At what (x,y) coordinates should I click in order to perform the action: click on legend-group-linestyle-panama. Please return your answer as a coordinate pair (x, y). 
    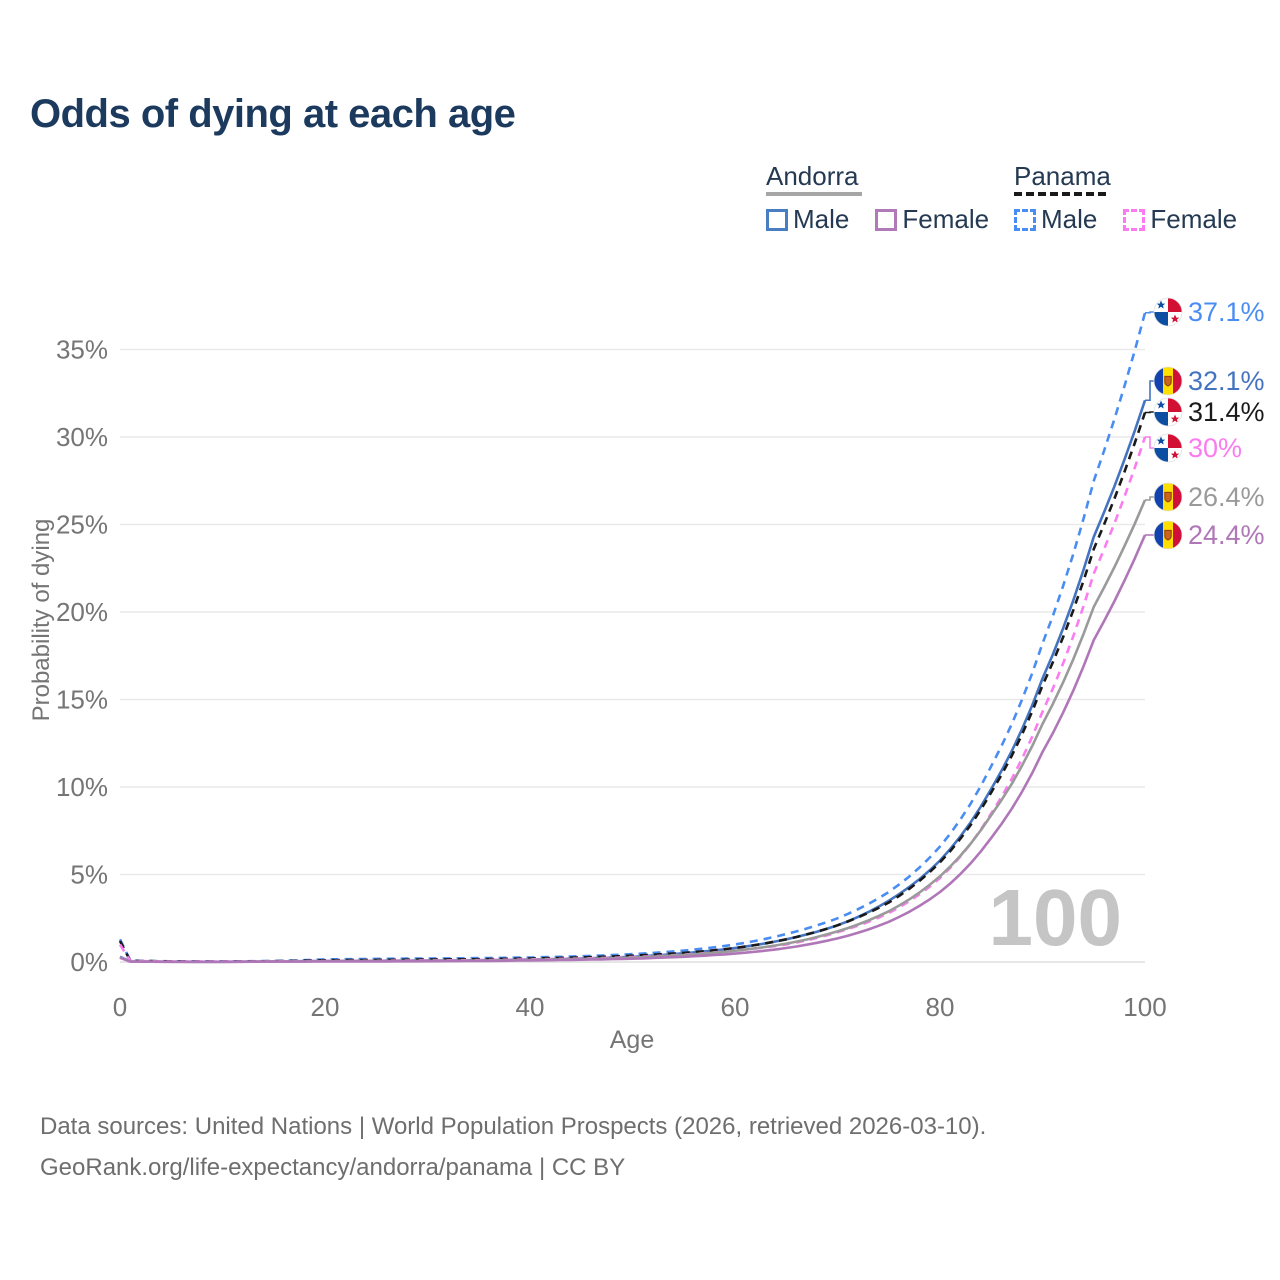
    Looking at the image, I should click on (1060, 194).